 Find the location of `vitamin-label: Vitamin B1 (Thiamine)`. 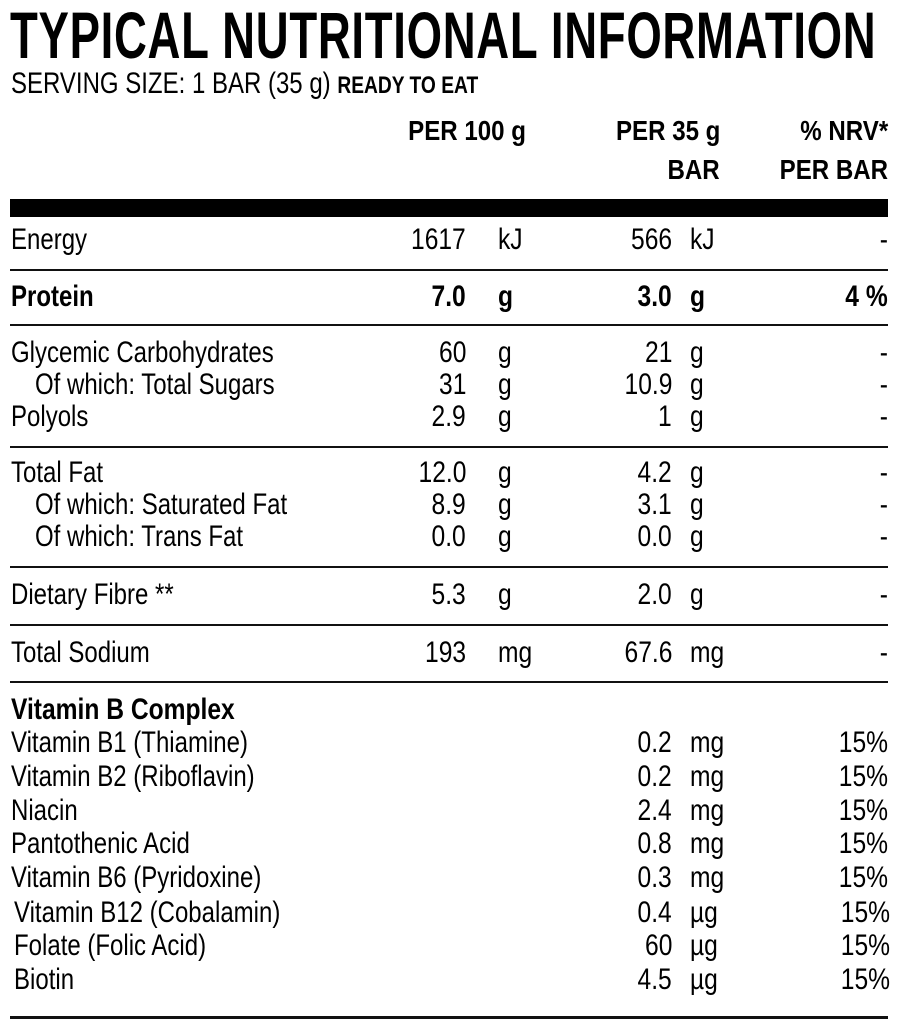

vitamin-label: Vitamin B1 (Thiamine) is located at coordinates (129, 742).